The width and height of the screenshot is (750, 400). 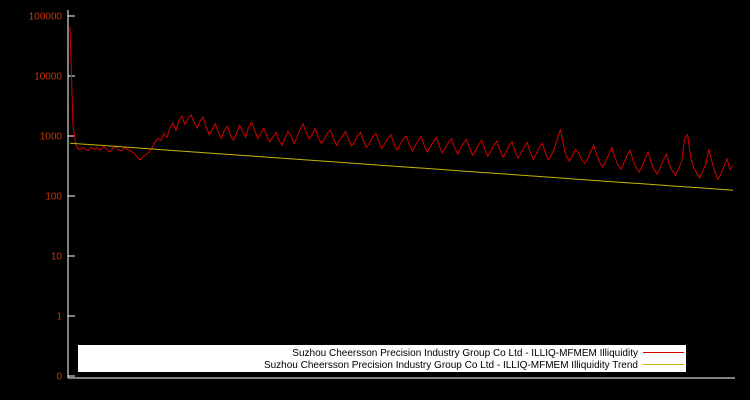 What do you see at coordinates (53, 197) in the screenshot?
I see `y-tick-label: 100` at bounding box center [53, 197].